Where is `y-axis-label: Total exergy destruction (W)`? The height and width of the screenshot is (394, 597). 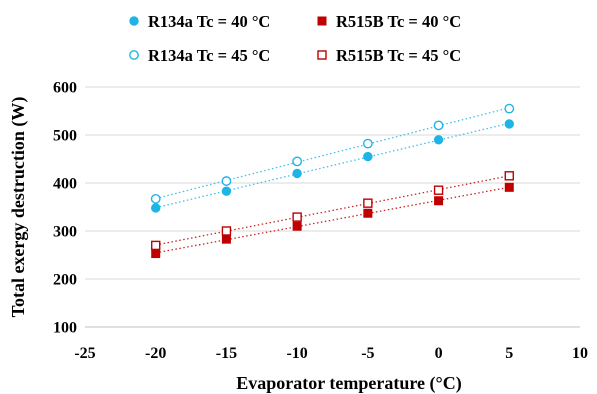
y-axis-label: Total exergy destruction (W) is located at coordinates (18, 207).